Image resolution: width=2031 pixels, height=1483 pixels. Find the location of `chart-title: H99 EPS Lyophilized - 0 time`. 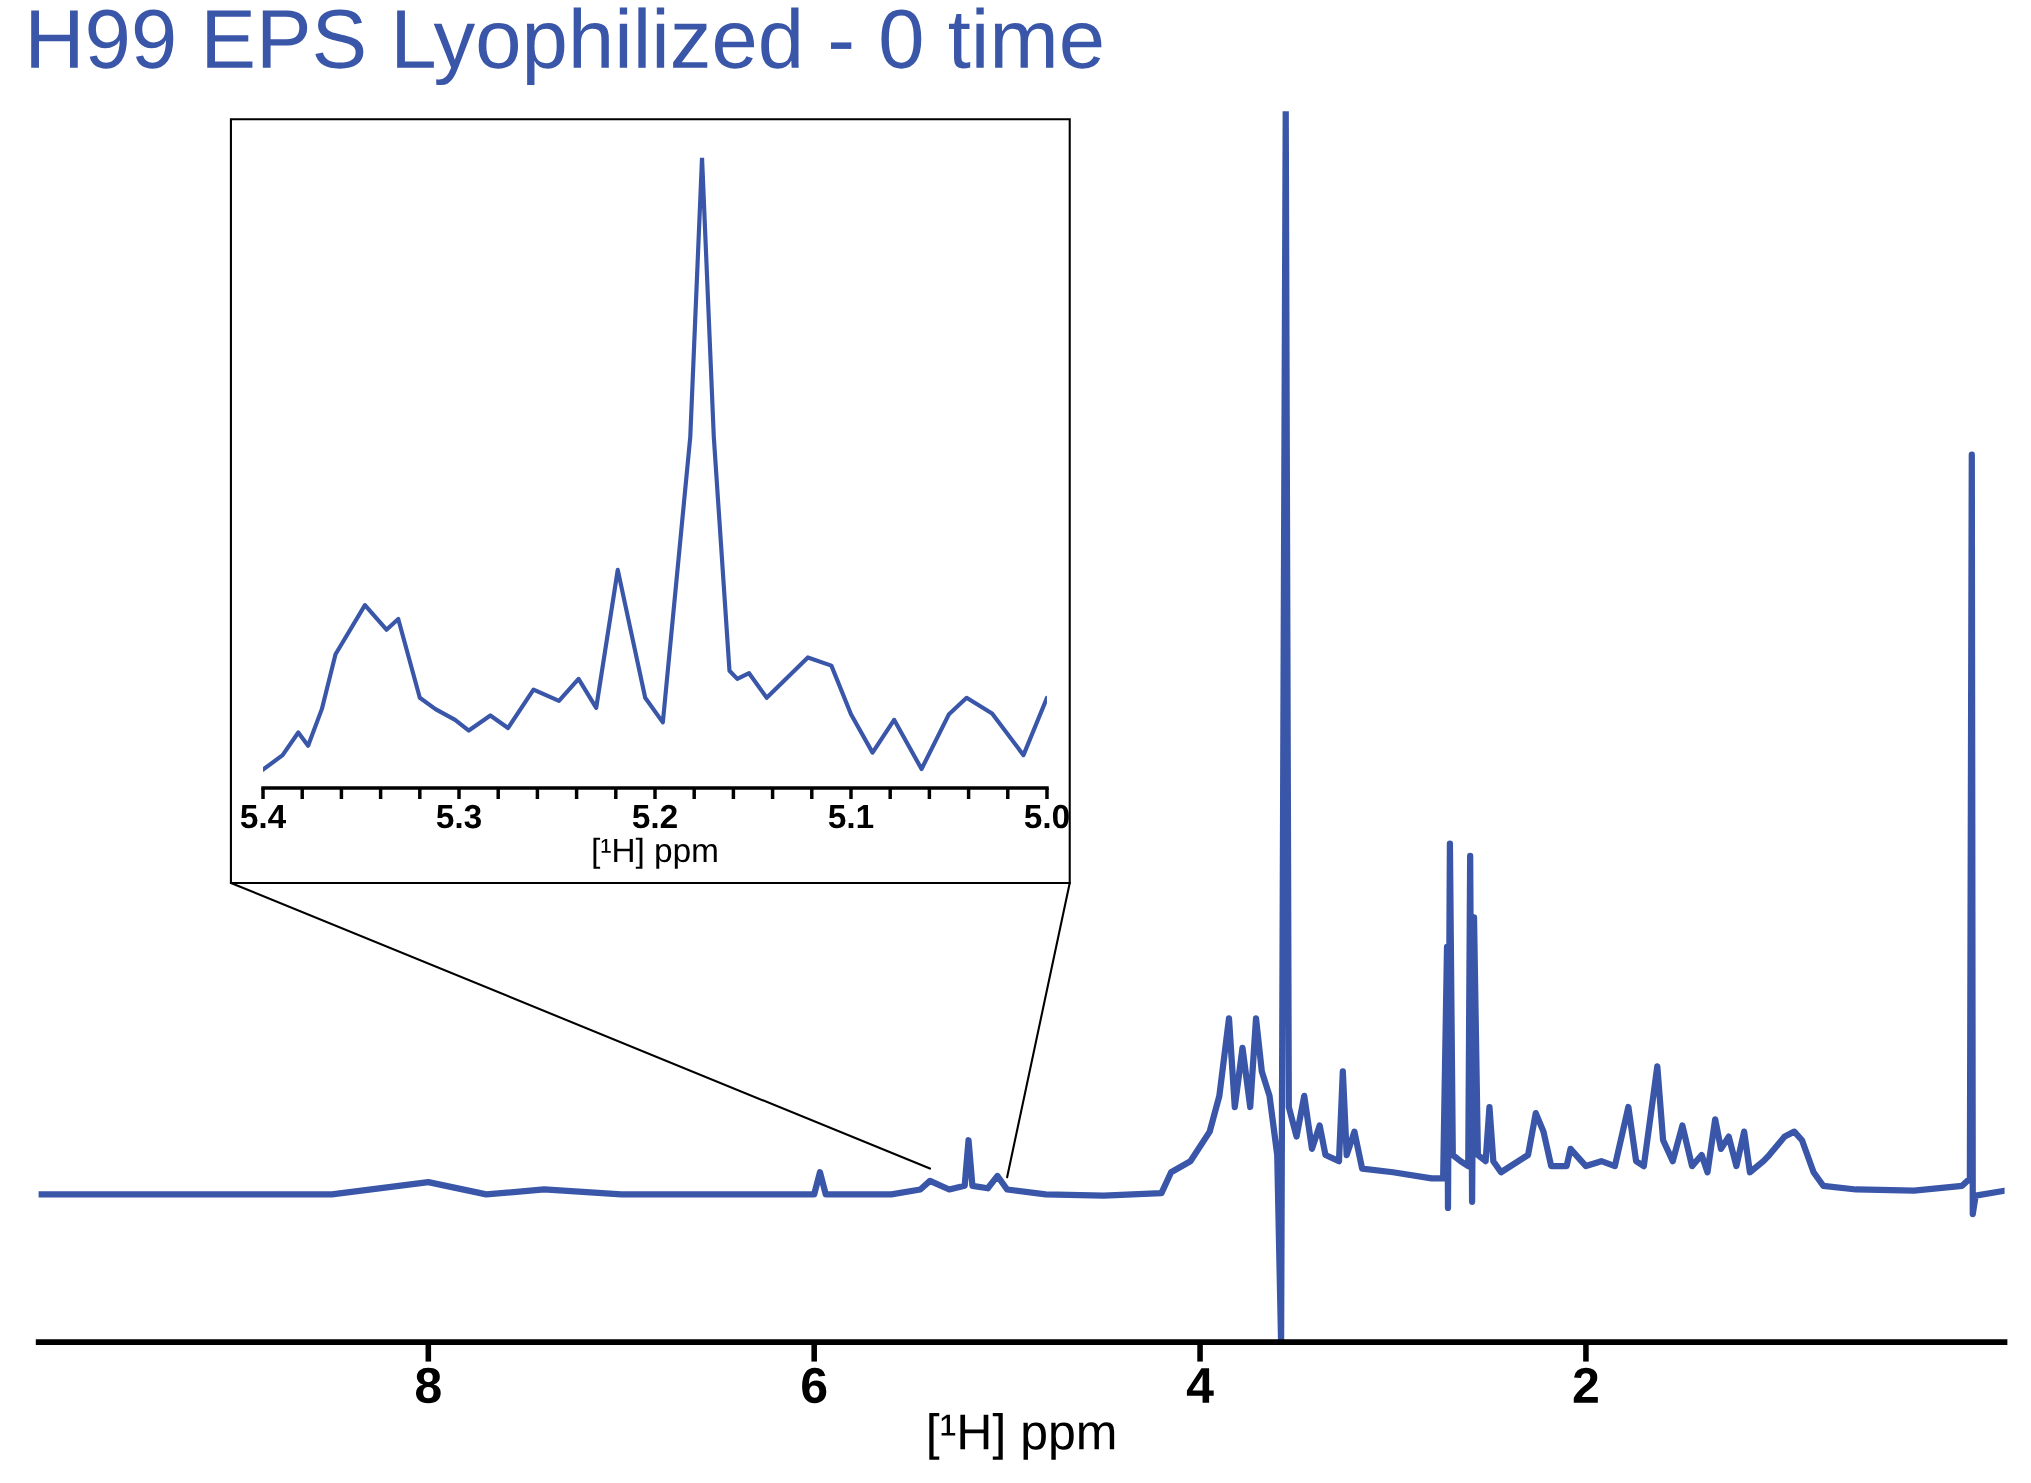

chart-title: H99 EPS Lyophilized - 0 time is located at coordinates (566, 46).